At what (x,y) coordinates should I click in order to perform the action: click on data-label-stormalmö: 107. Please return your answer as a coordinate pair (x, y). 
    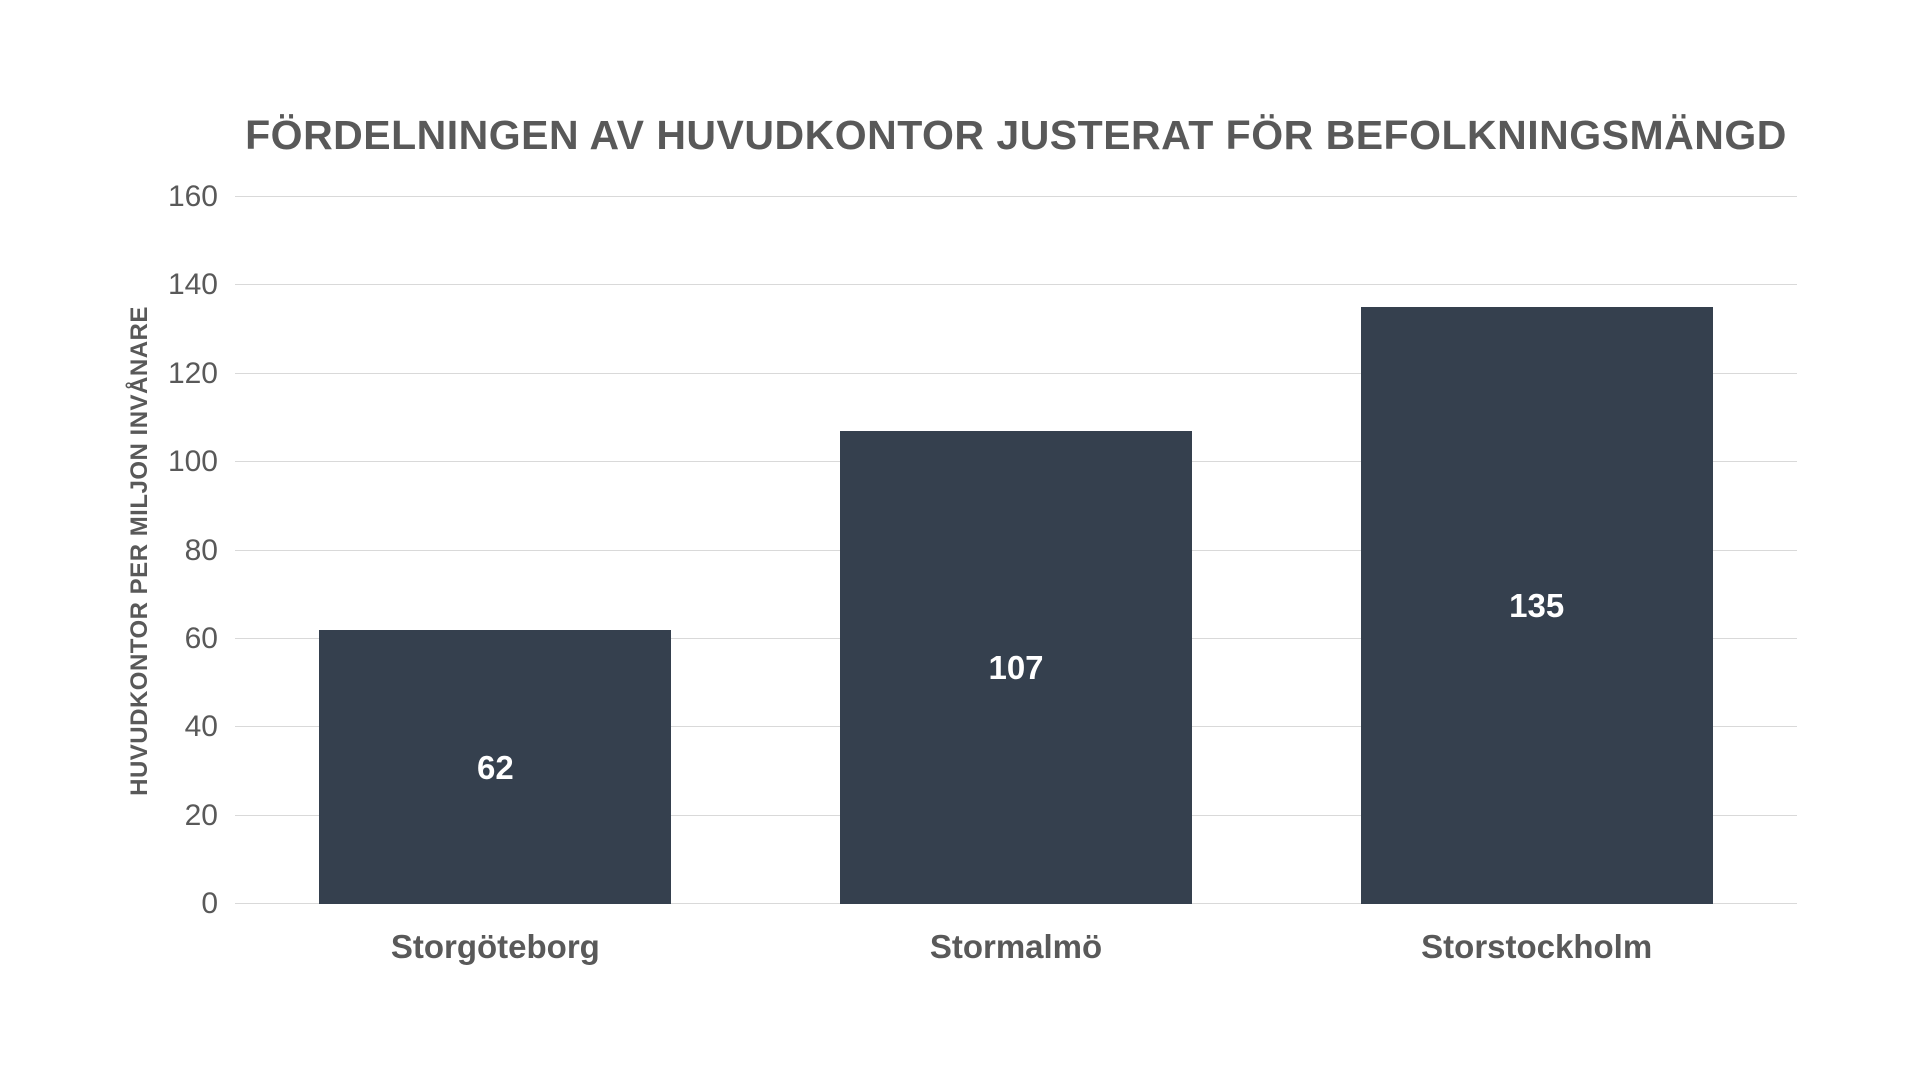
    Looking at the image, I should click on (1016, 668).